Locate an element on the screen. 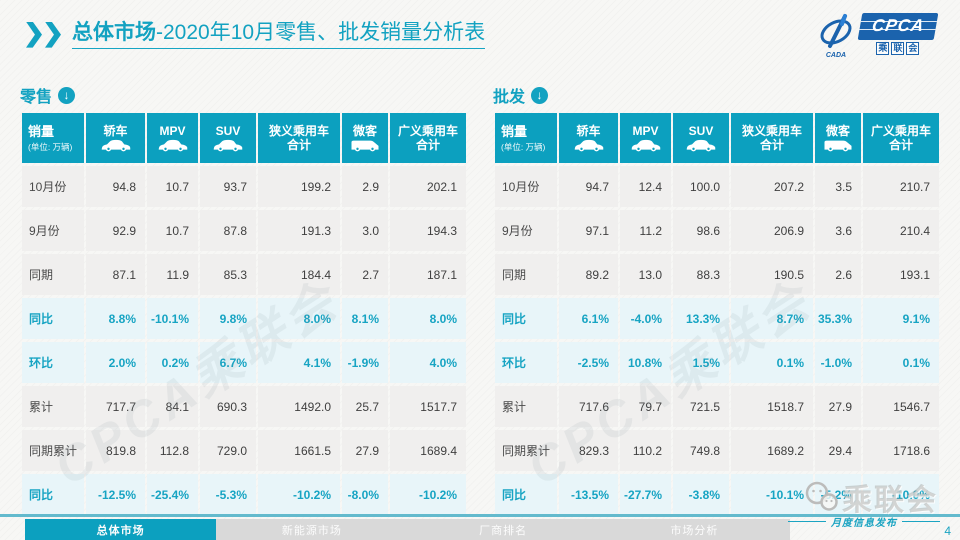 The width and height of the screenshot is (960, 540). table-row: 同比 -13.5% -27.7% -3.8% -10.1% -5.2% -10.0% is located at coordinates (717, 494).